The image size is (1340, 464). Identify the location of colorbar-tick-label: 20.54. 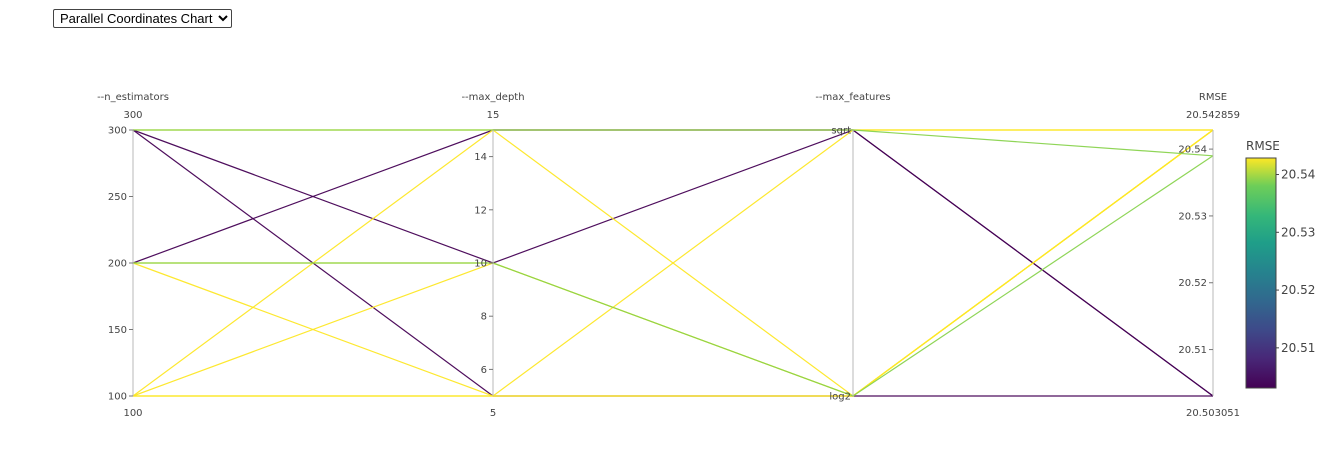
(1298, 175).